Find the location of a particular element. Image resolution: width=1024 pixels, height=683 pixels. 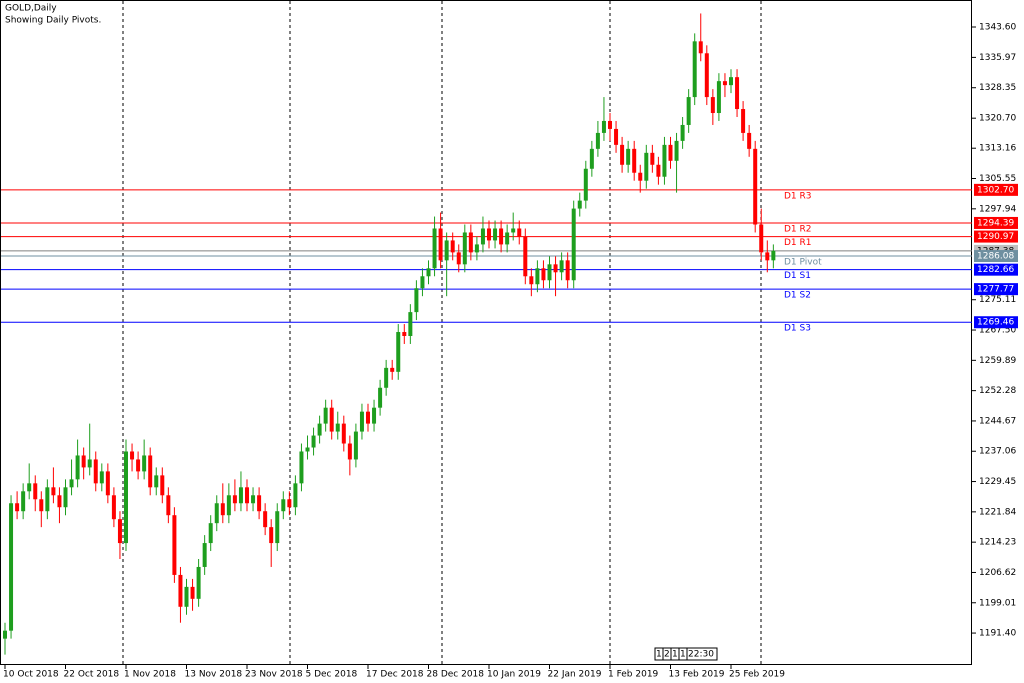

x-tick-label: 1 Nov 2018 is located at coordinates (150, 675).